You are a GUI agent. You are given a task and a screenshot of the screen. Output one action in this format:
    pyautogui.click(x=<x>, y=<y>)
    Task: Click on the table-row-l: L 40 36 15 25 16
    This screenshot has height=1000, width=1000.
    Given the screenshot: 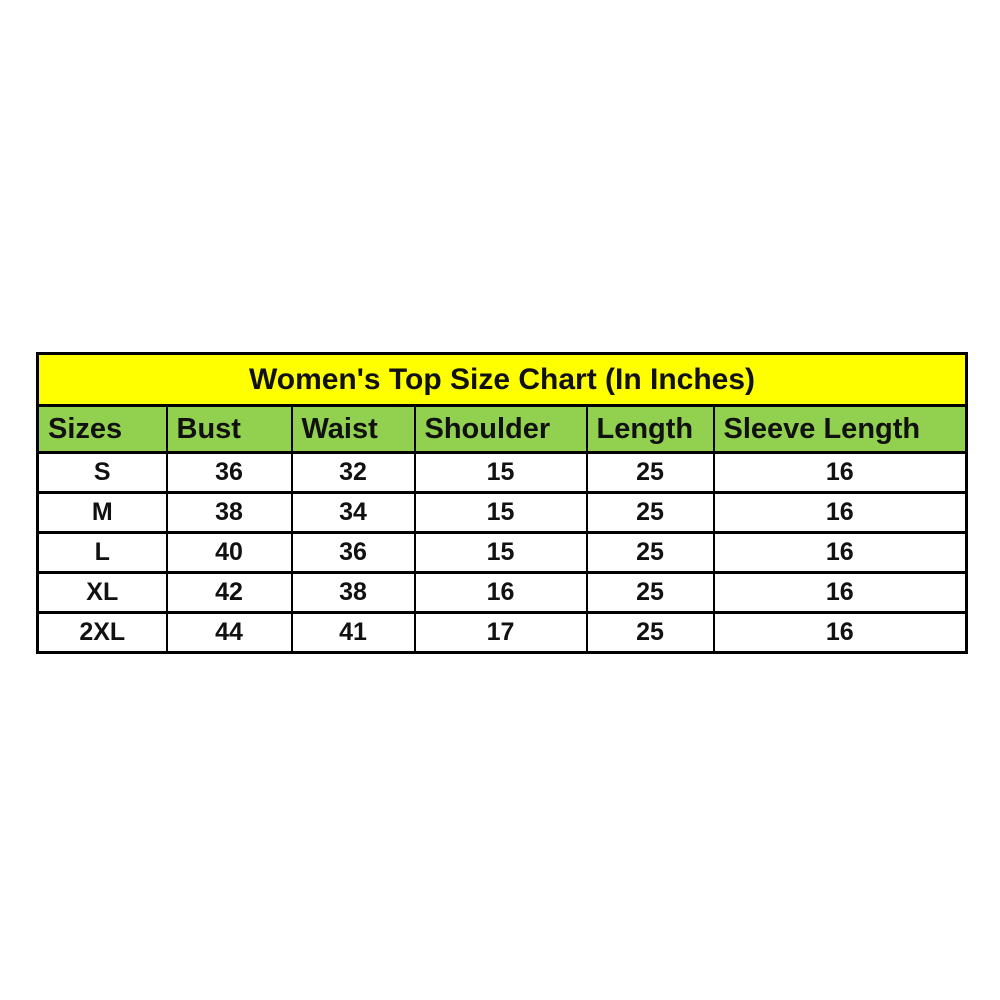 What is the action you would take?
    pyautogui.click(x=502, y=552)
    